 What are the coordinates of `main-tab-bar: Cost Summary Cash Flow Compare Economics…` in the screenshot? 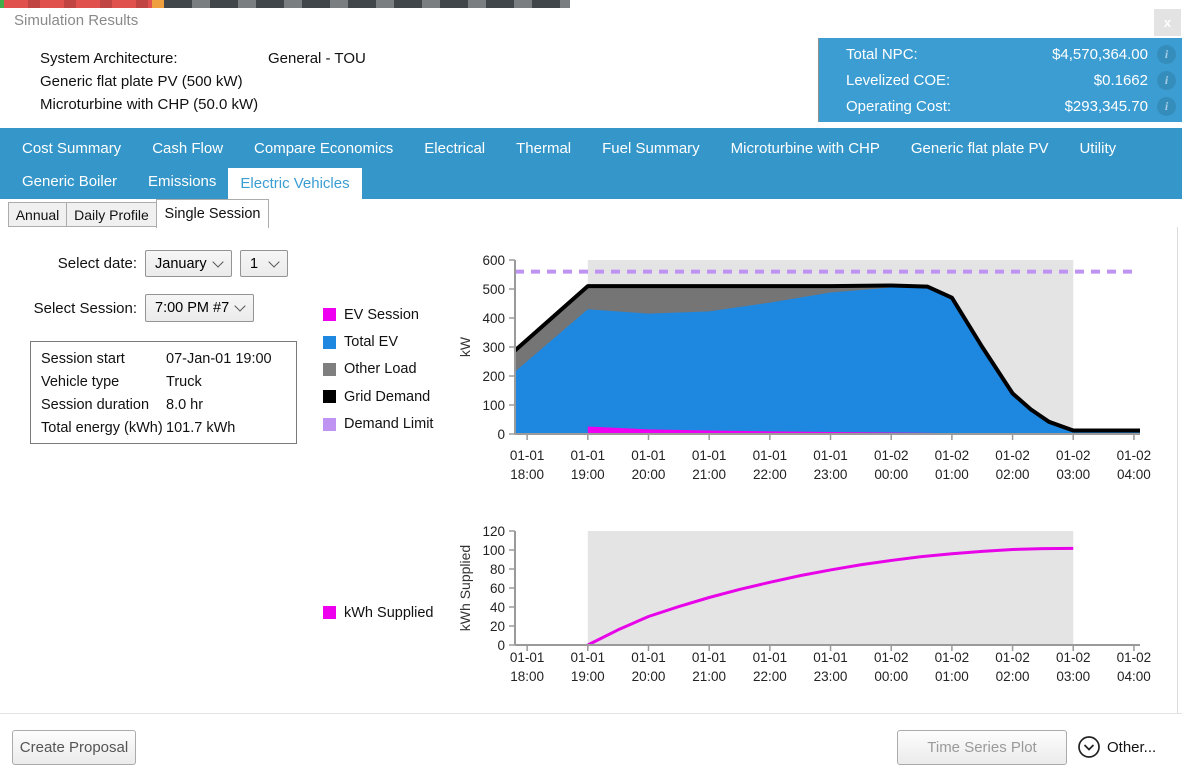 It's located at (591, 163).